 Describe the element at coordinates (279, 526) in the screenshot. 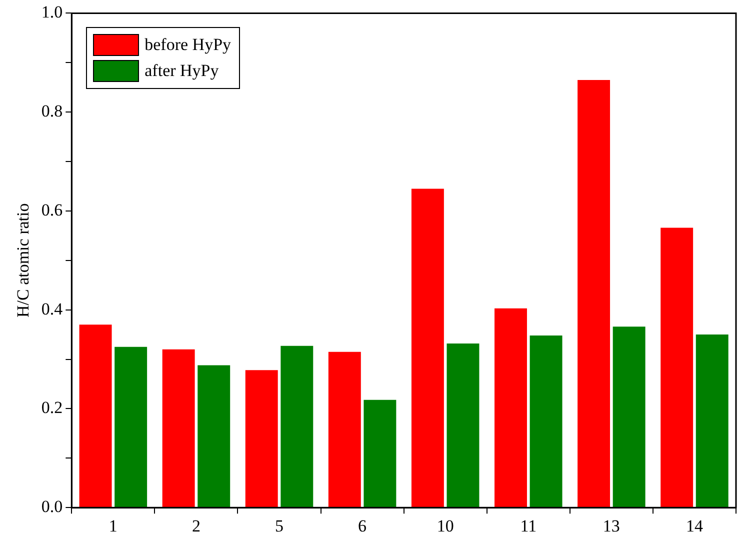

I see `x-tick-label: 5` at that location.